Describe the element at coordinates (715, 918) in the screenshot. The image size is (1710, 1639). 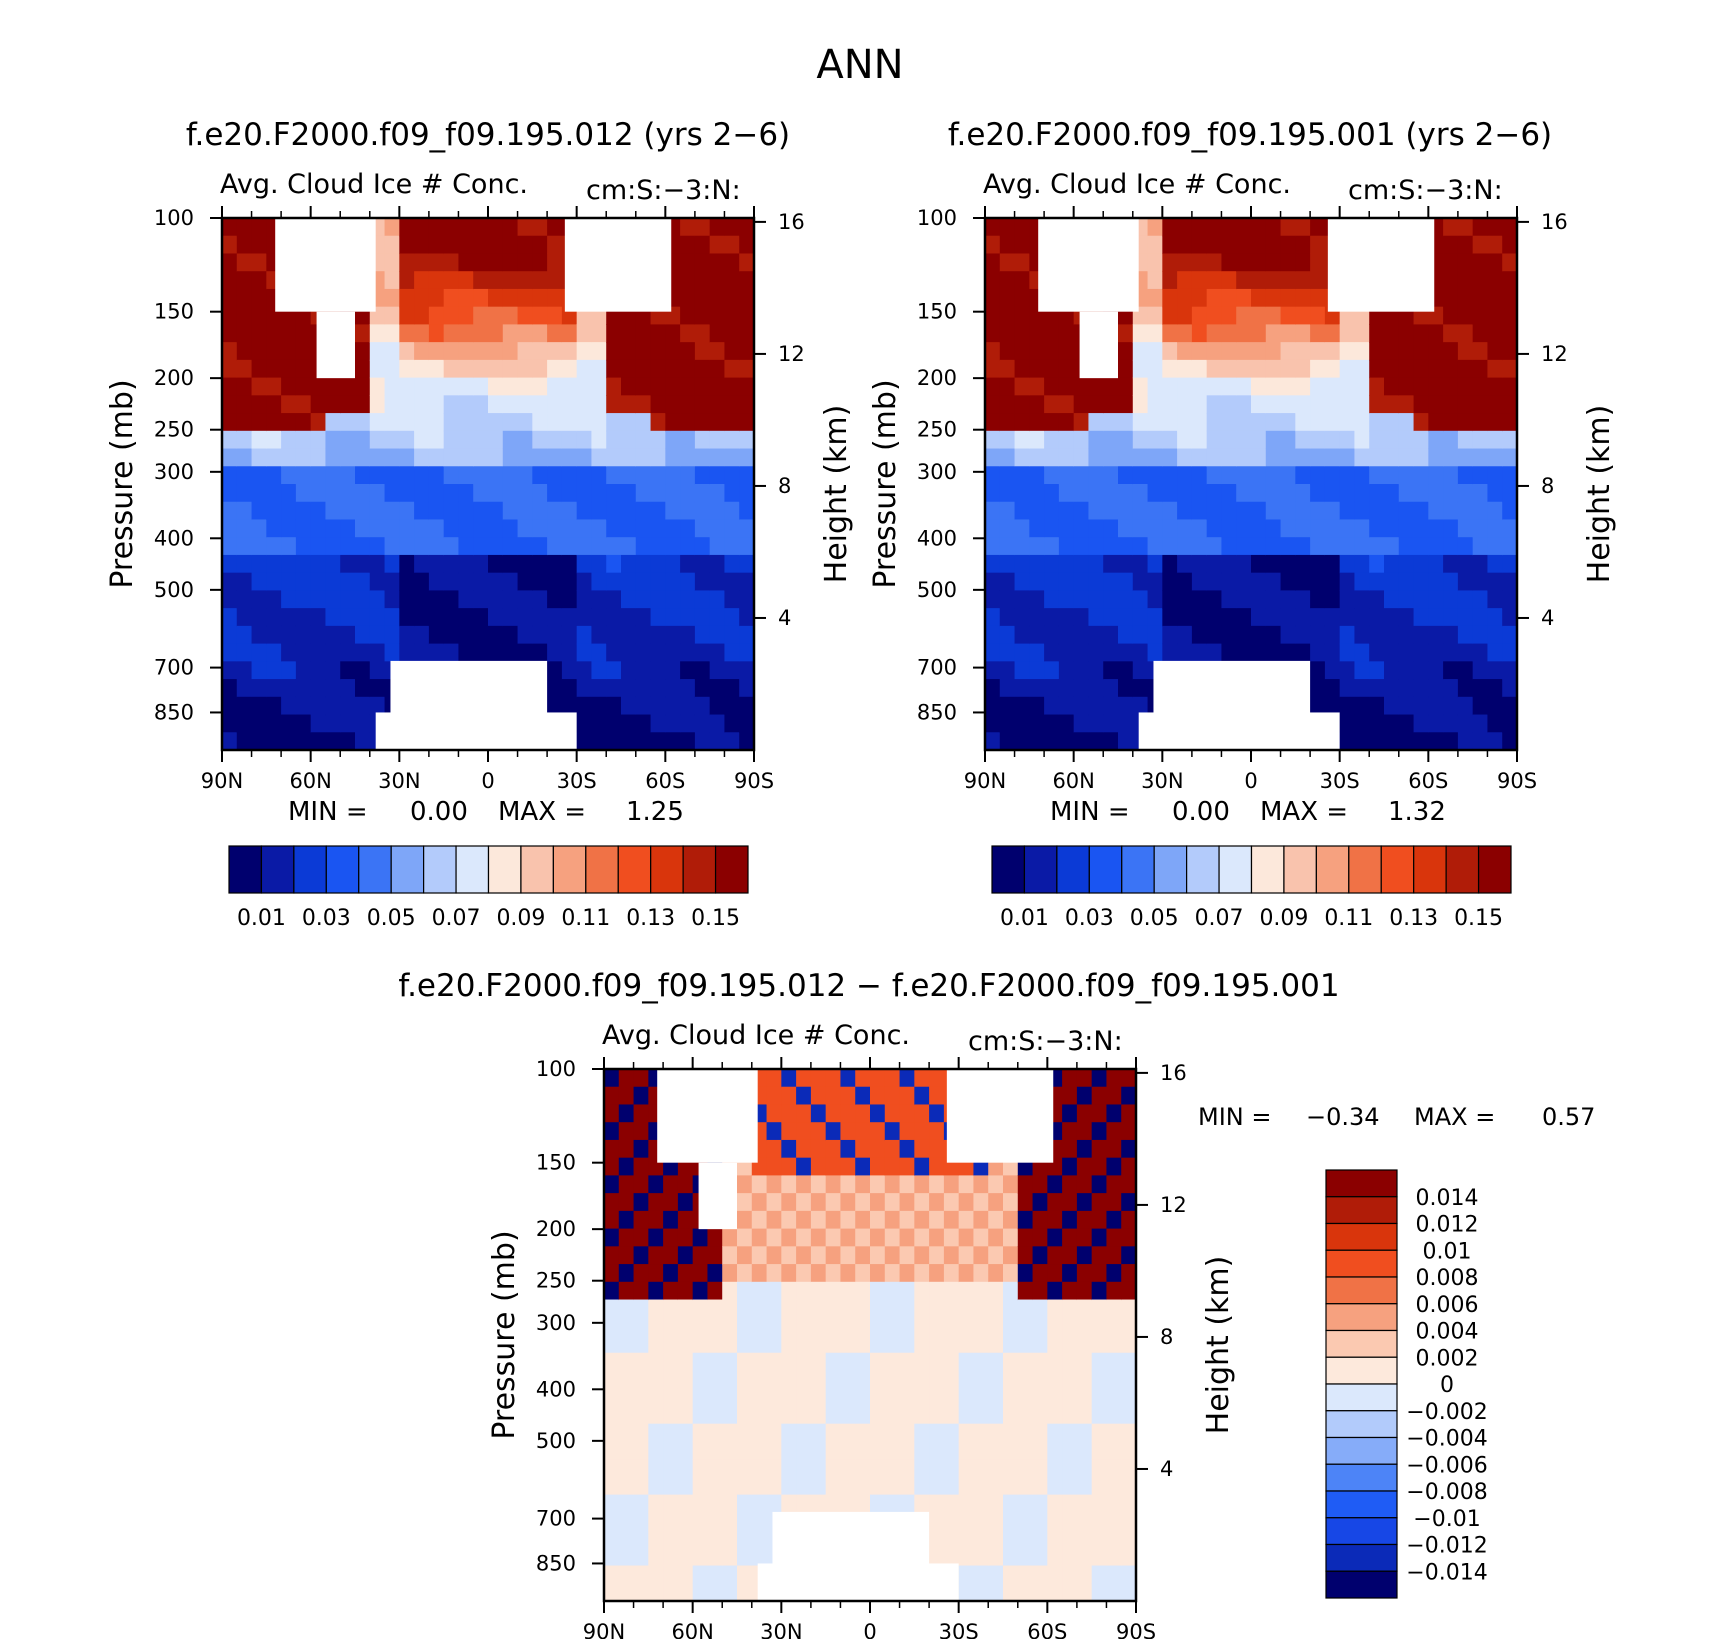
I see `colorbar-label: 0.15` at that location.